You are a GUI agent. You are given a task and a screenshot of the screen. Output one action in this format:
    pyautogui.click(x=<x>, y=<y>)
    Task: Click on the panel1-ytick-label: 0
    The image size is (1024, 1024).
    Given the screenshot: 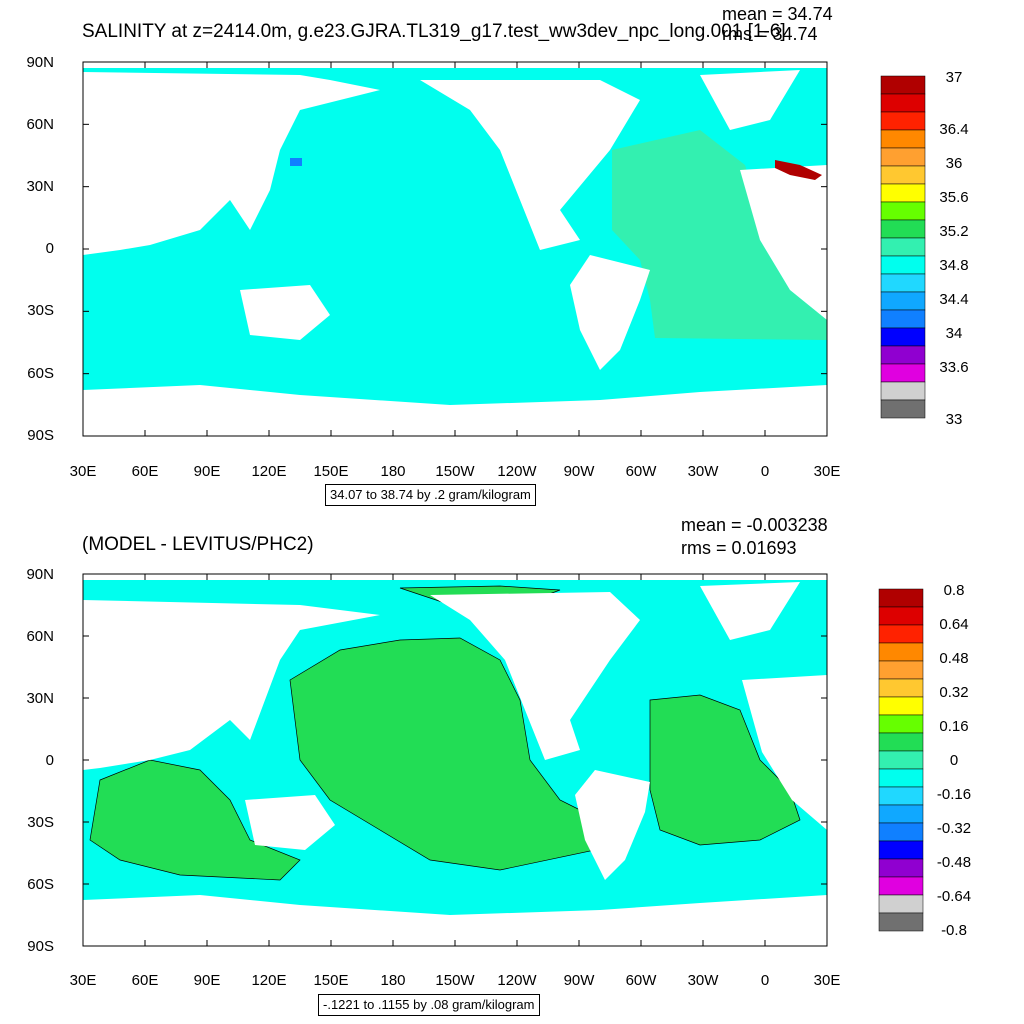 What is the action you would take?
    pyautogui.click(x=49, y=248)
    